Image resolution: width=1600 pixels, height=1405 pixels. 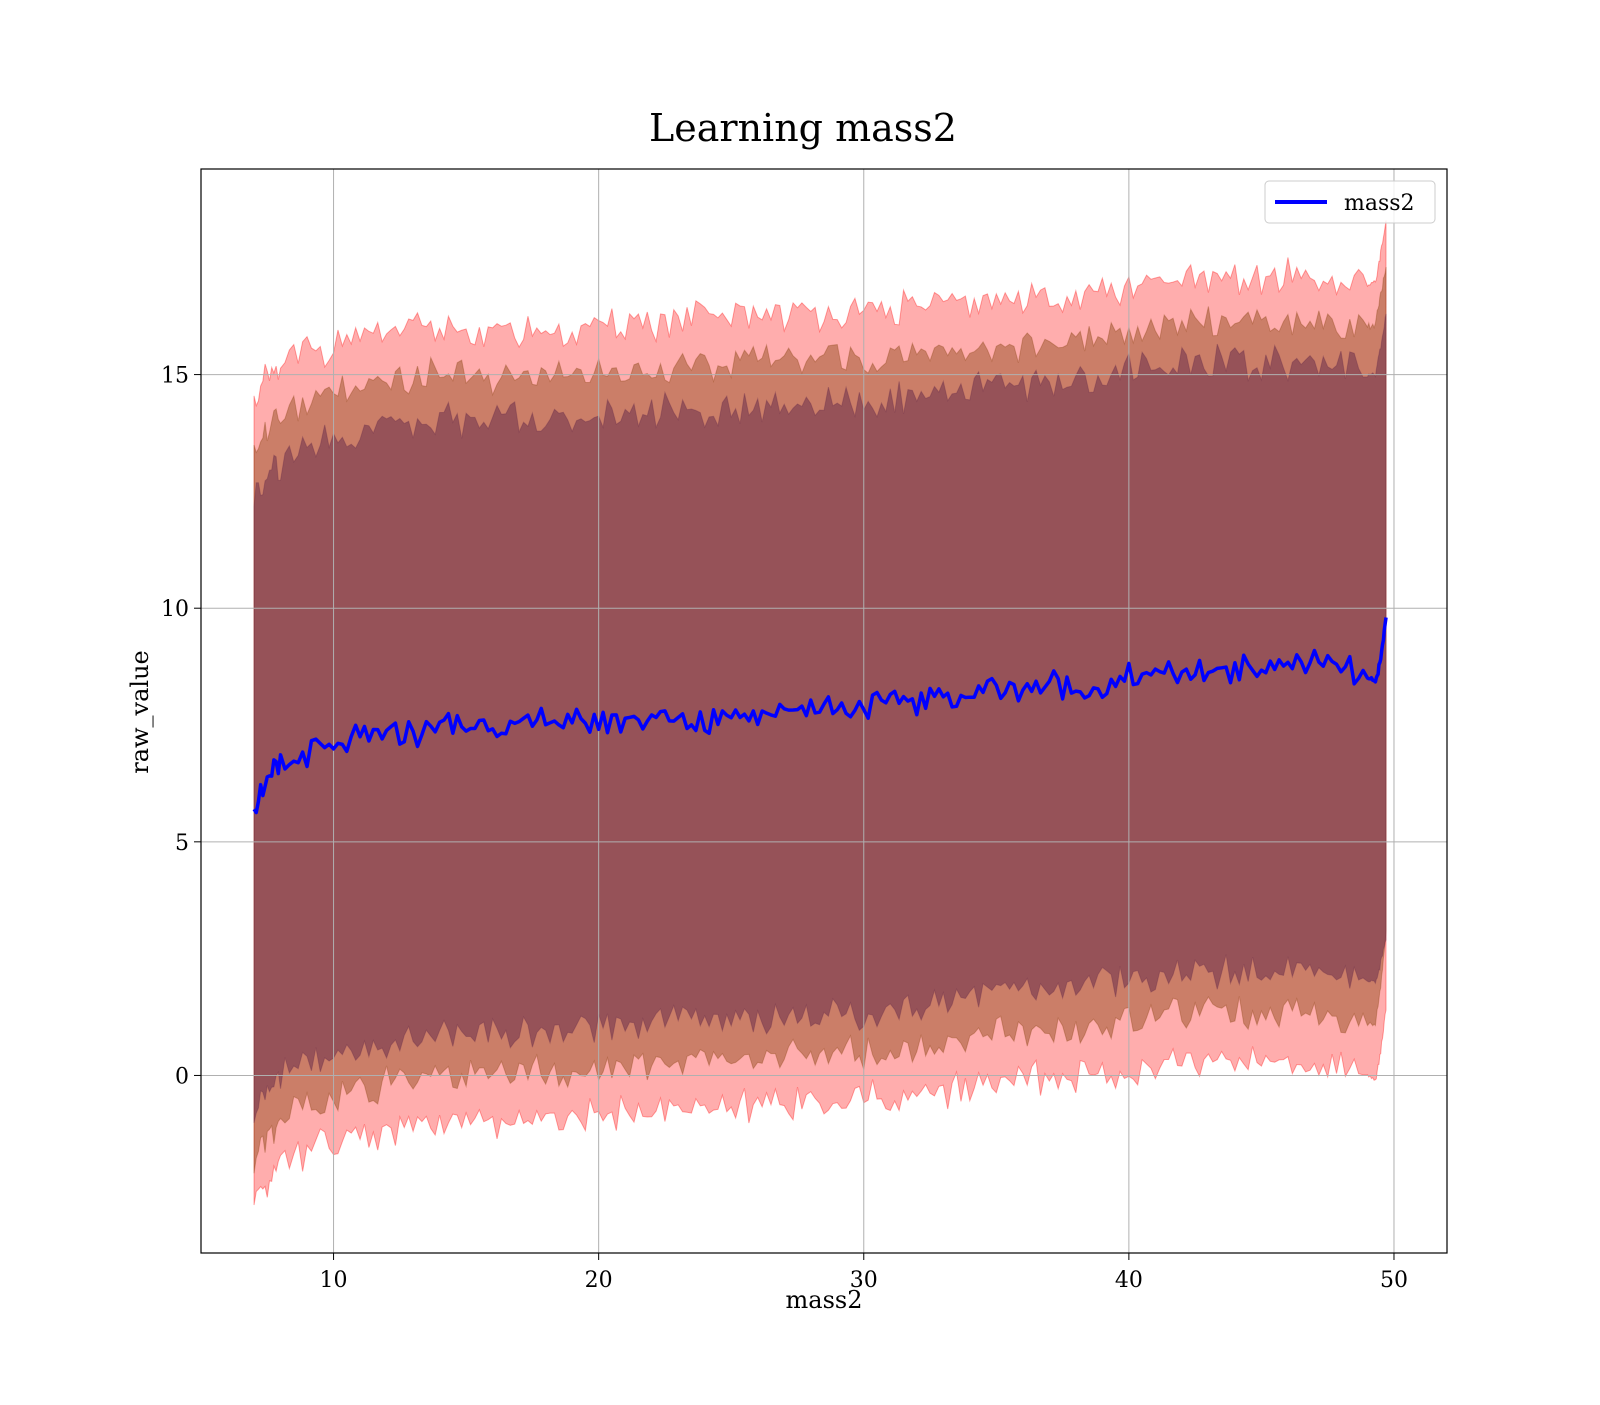 I want to click on x-axis-ticks: 10 20 30 40 50, so click(x=864, y=1273).